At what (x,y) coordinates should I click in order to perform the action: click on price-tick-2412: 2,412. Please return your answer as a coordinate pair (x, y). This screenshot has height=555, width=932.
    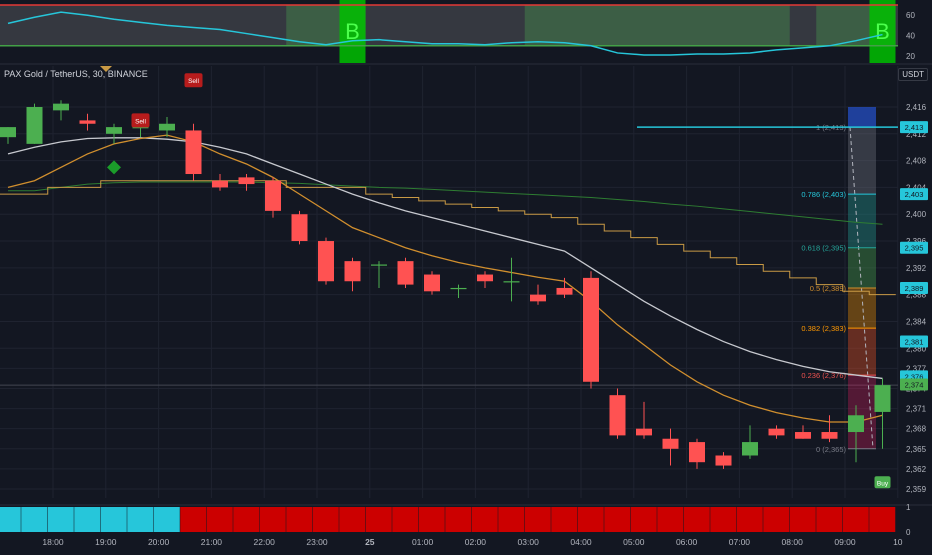
    Looking at the image, I should click on (916, 134).